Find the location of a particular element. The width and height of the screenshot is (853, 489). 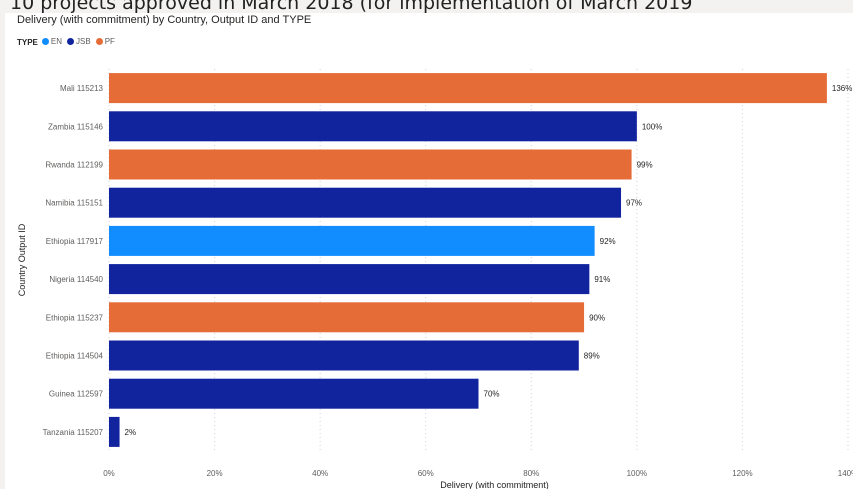

legend: TYPE EN JSB PF is located at coordinates (68, 42).